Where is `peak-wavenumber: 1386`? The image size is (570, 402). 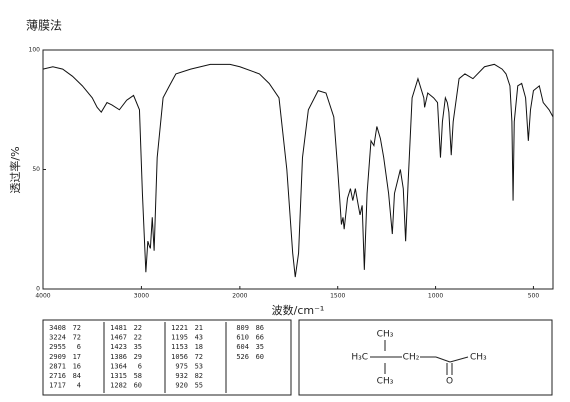
peak-wavenumber: 1386 is located at coordinates (118, 357).